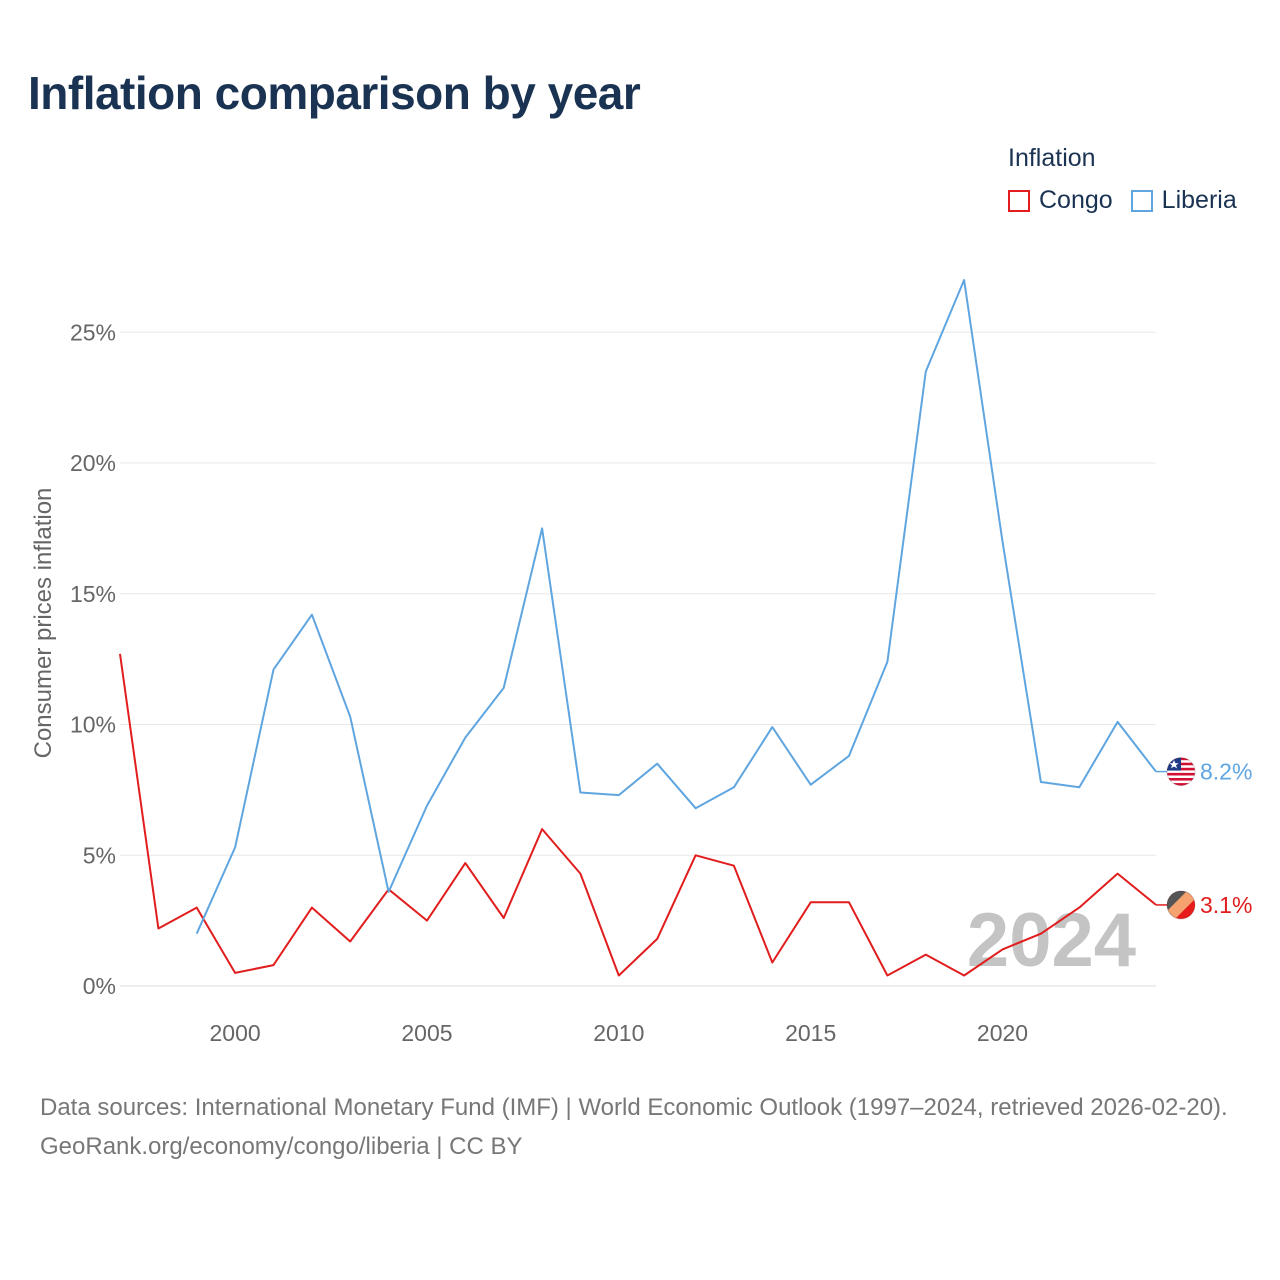 Image resolution: width=1280 pixels, height=1280 pixels. Describe the element at coordinates (1141, 200) in the screenshot. I see `legend-swatch-liberia` at that location.